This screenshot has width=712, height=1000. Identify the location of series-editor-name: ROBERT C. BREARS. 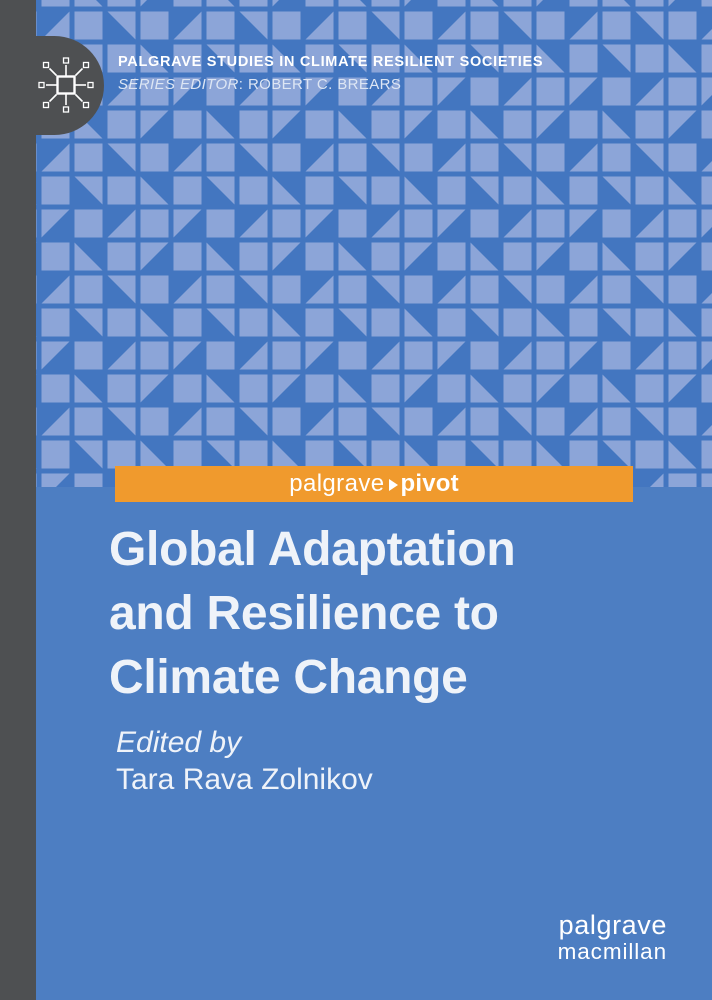
(324, 84).